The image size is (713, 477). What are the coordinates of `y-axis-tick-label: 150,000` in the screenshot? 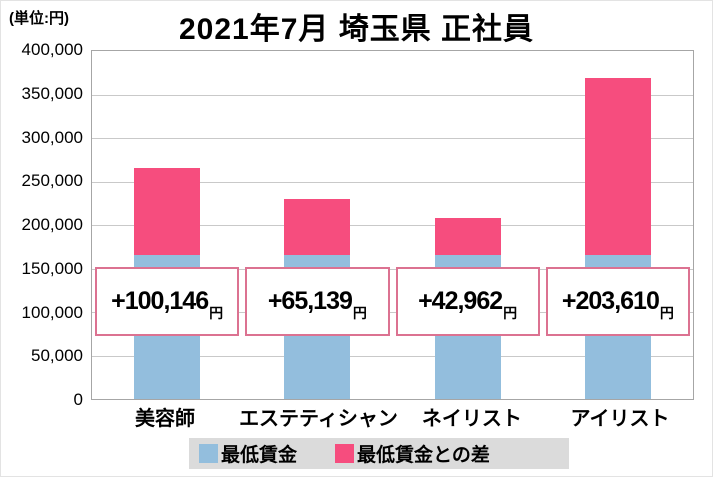 It's located at (52, 268).